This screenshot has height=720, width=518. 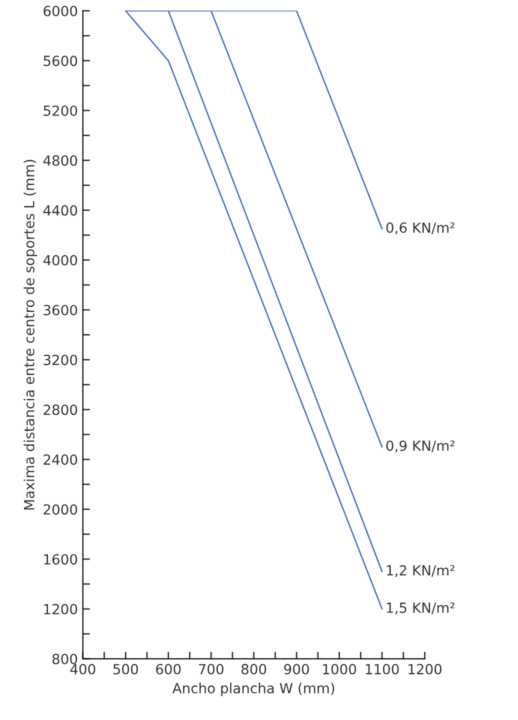 I want to click on y-tick-label: 4000, so click(x=60, y=260).